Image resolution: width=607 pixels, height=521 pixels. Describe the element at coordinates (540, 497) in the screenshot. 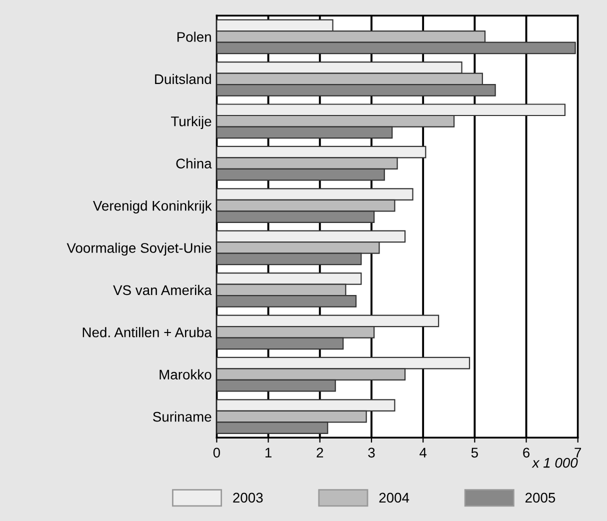

I see `legend-label: 2005` at that location.